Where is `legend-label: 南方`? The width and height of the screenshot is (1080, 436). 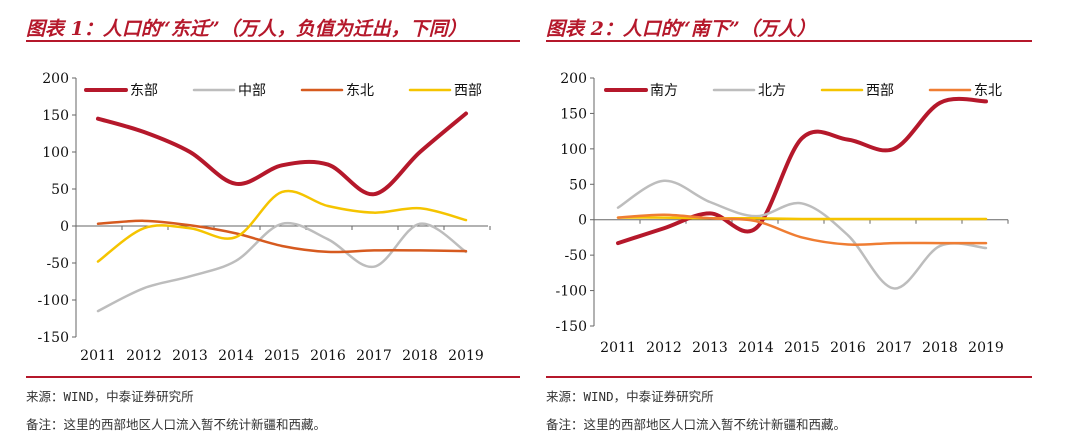
legend-label: 南方 is located at coordinates (664, 91).